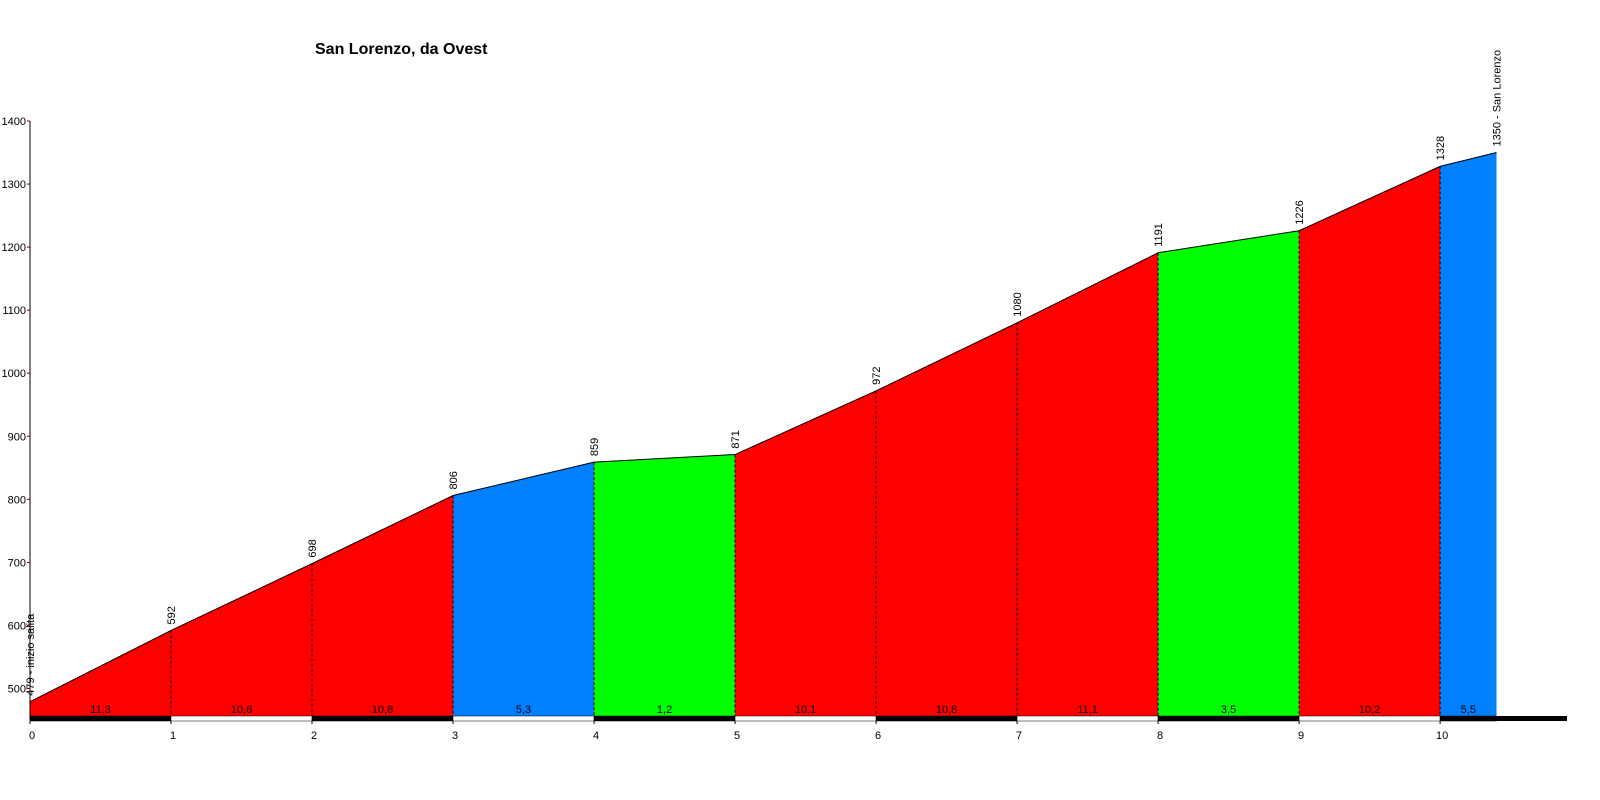  What do you see at coordinates (737, 736) in the screenshot?
I see `x-tick-label: 5` at bounding box center [737, 736].